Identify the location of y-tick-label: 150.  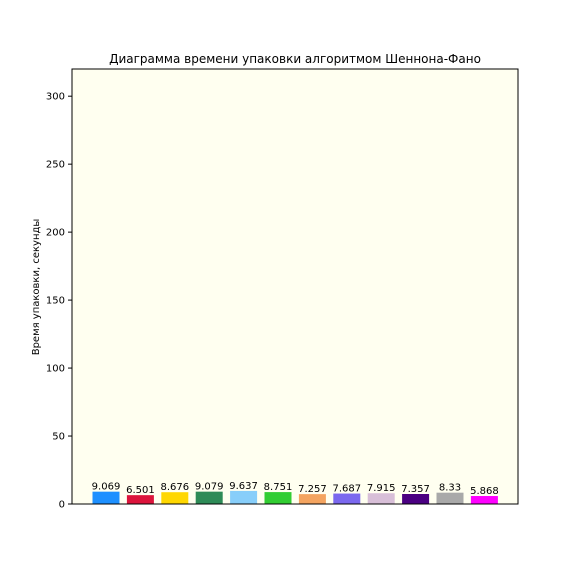
(55, 301).